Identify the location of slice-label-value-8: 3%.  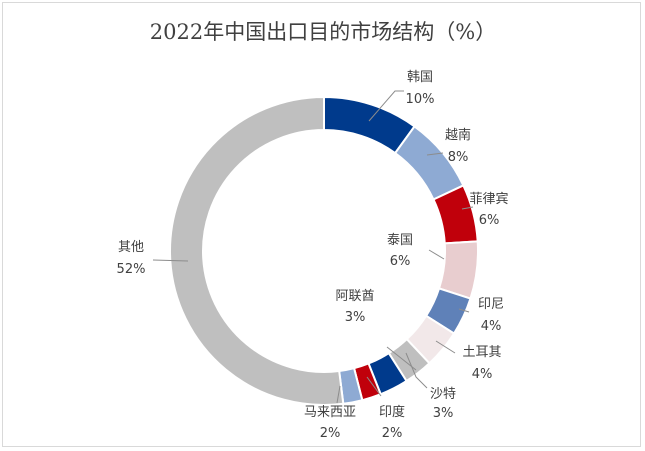
(355, 317).